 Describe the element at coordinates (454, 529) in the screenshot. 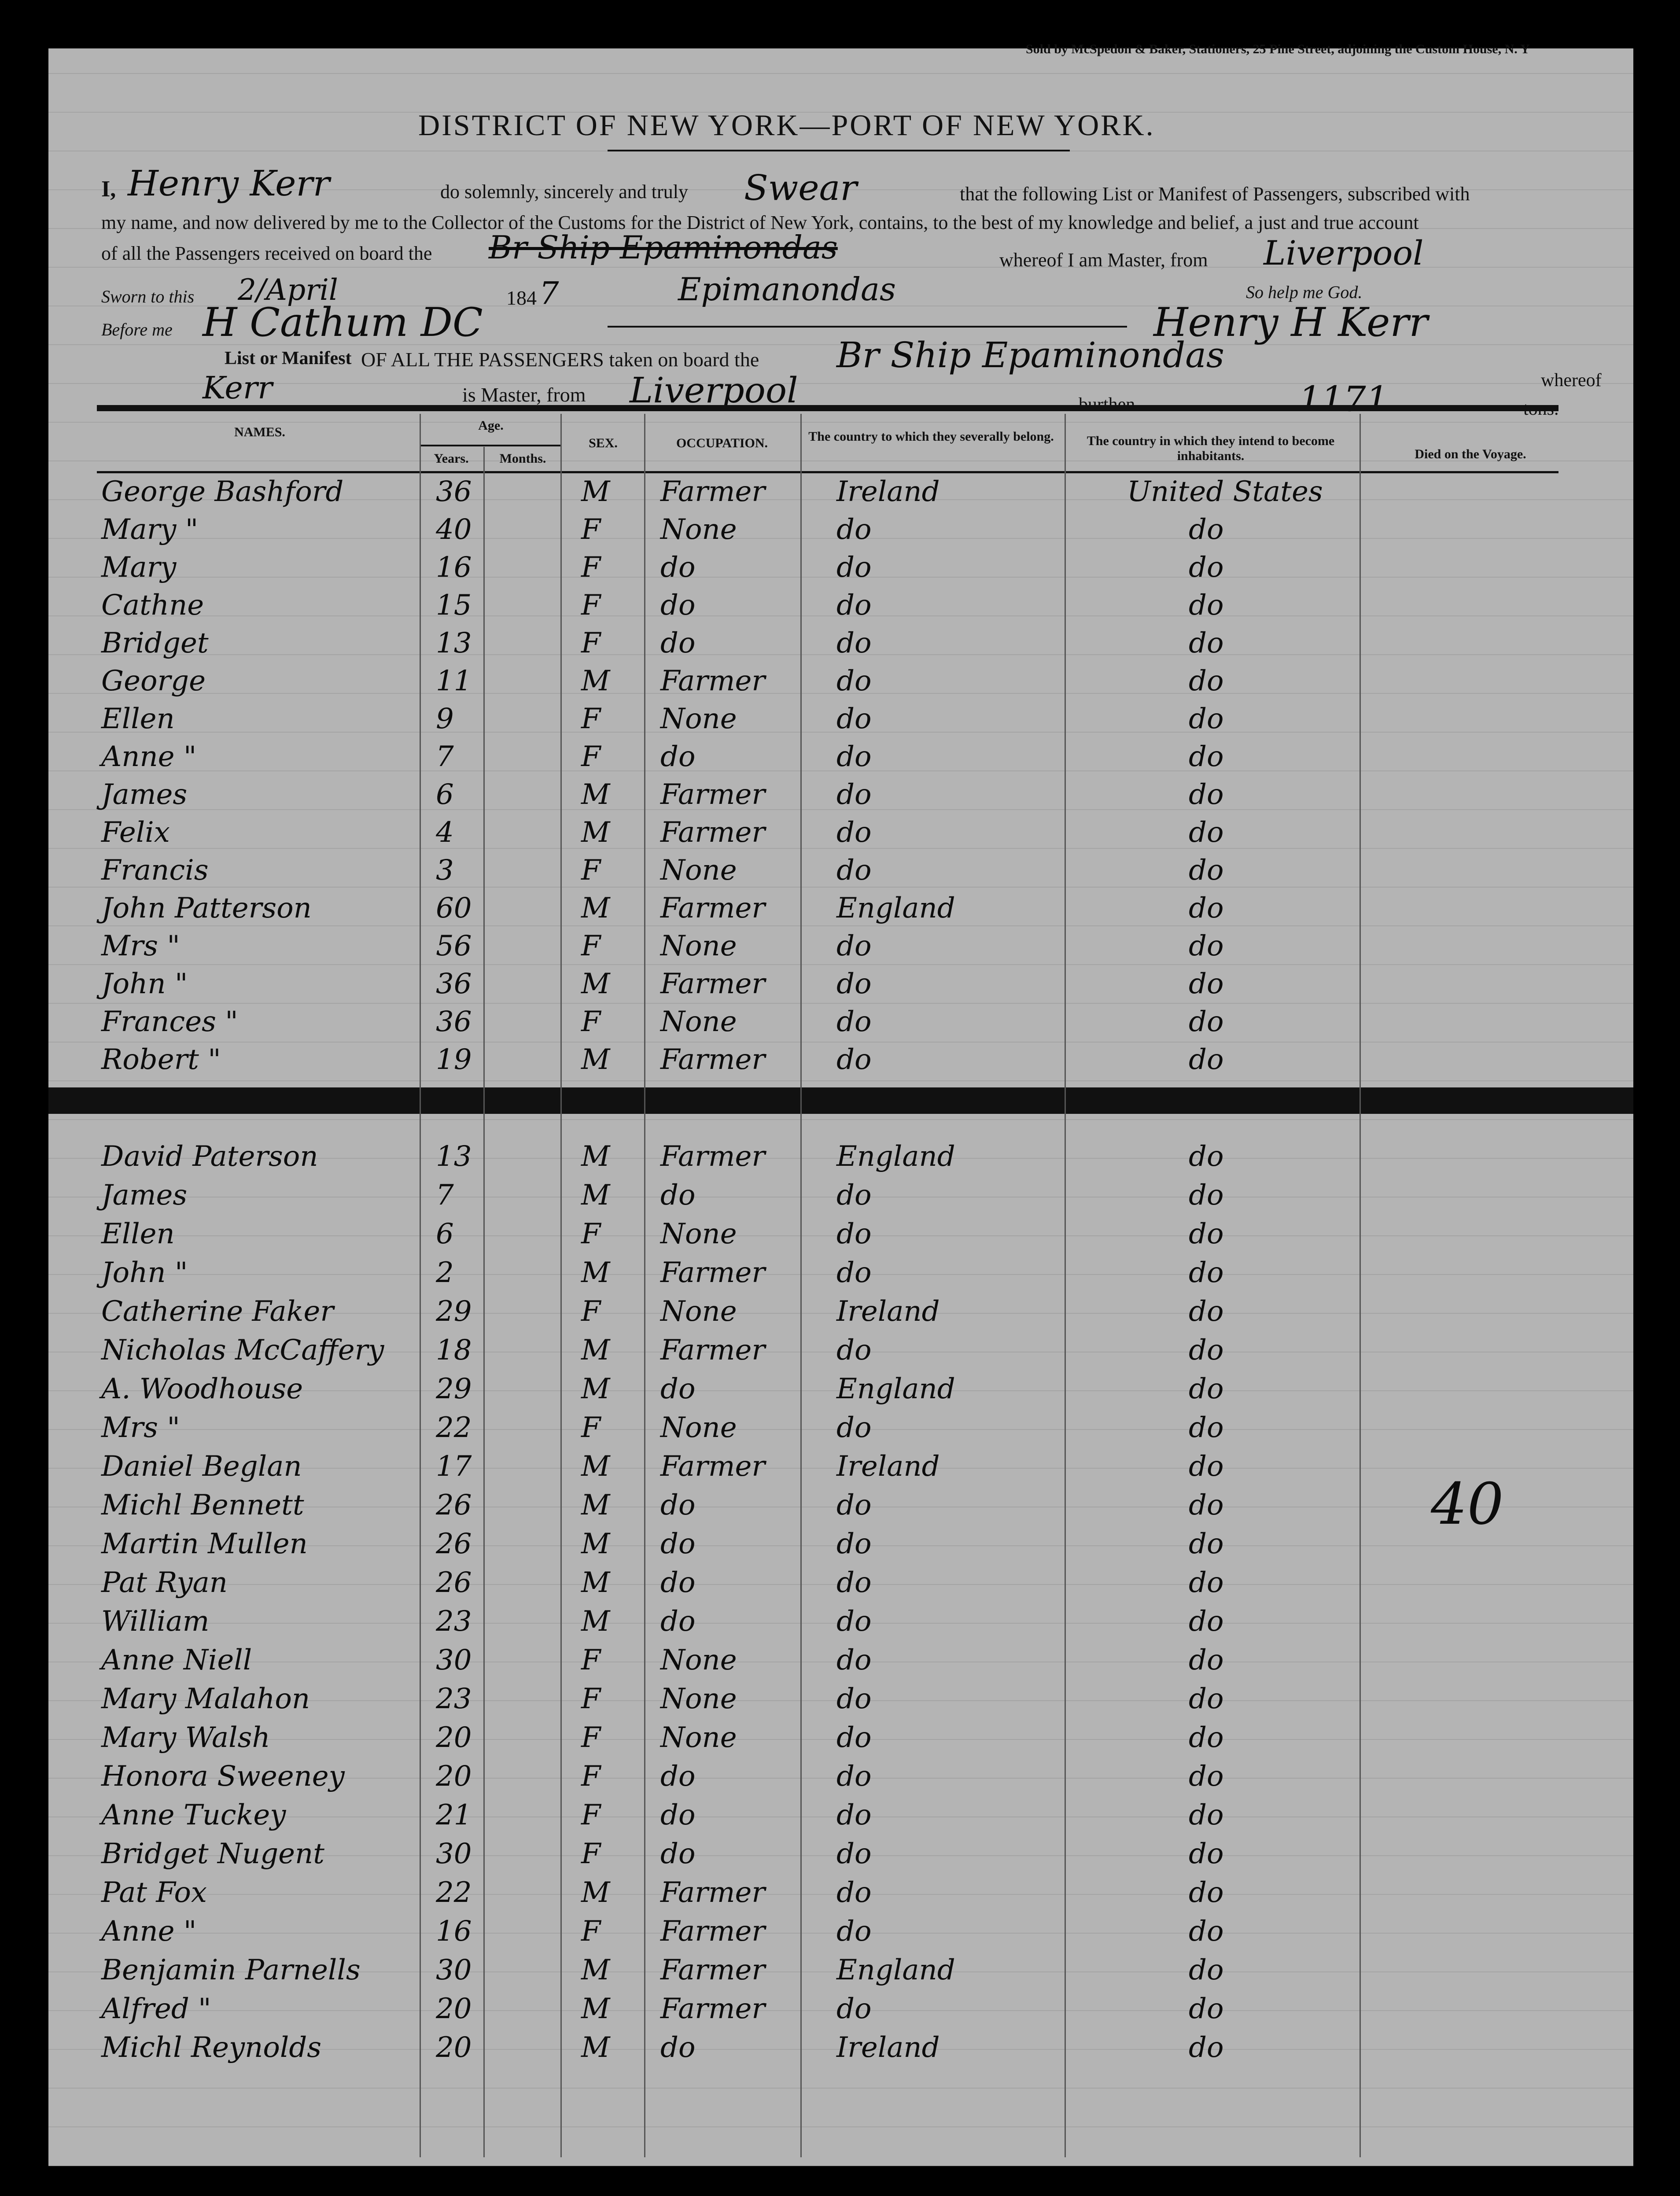

I see `passenger-age: 40` at that location.